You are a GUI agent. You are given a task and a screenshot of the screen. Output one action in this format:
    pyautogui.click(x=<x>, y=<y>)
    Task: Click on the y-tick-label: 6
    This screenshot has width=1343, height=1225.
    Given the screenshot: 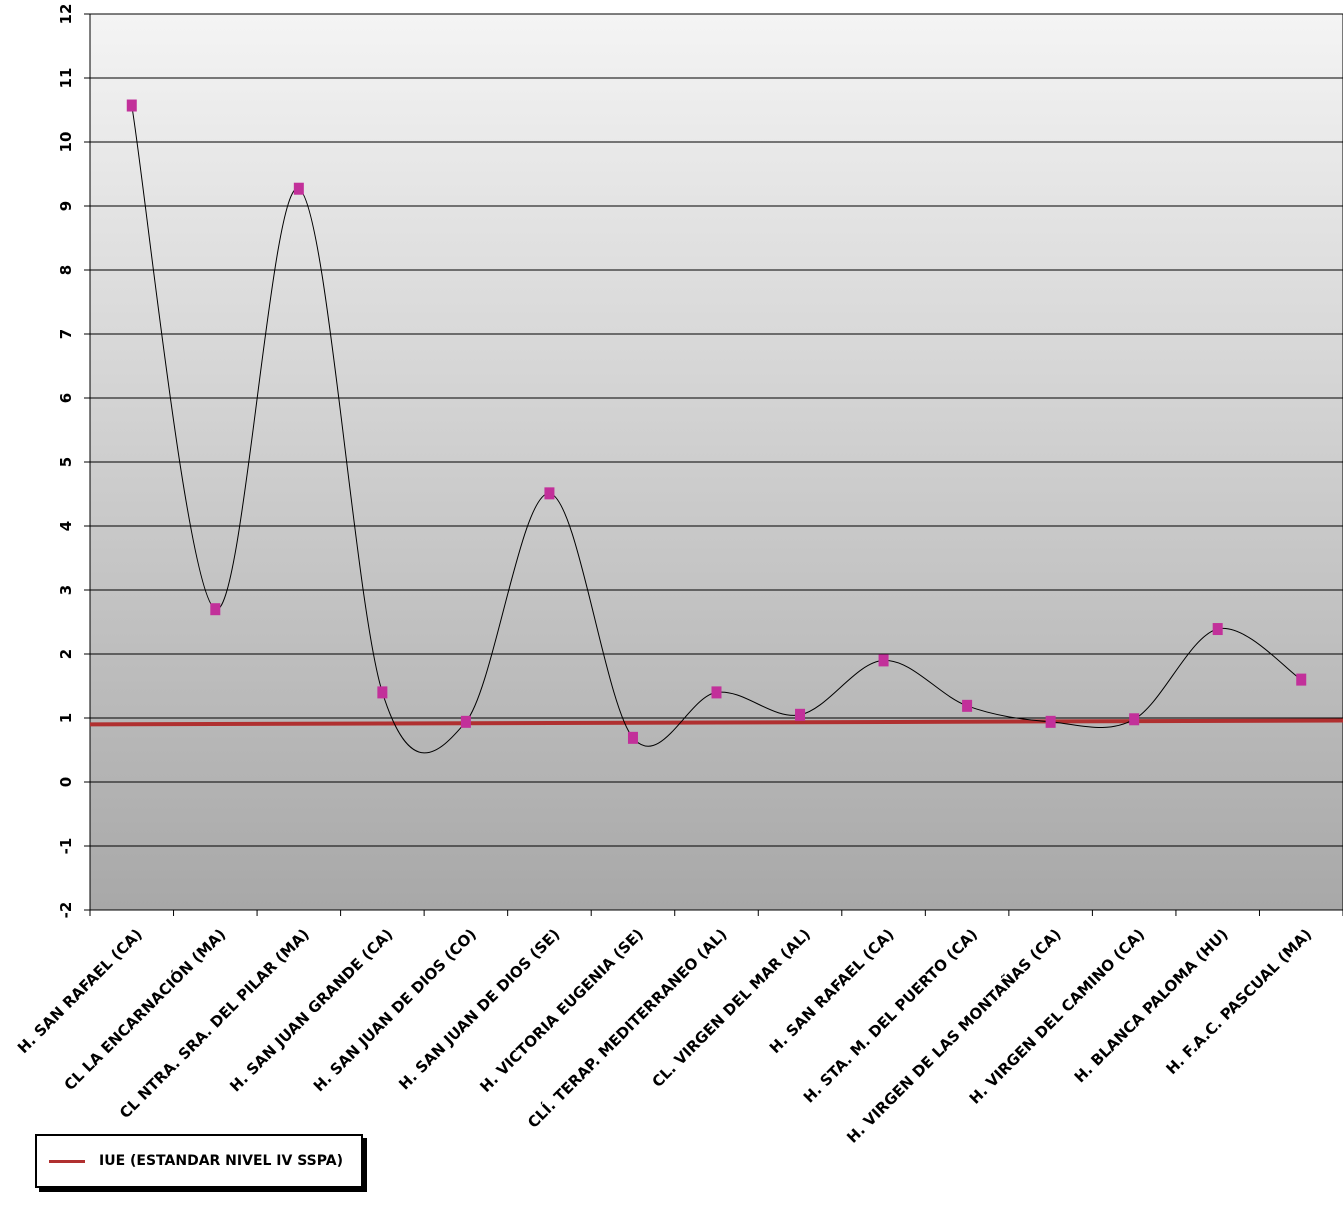 What is the action you would take?
    pyautogui.click(x=66, y=398)
    